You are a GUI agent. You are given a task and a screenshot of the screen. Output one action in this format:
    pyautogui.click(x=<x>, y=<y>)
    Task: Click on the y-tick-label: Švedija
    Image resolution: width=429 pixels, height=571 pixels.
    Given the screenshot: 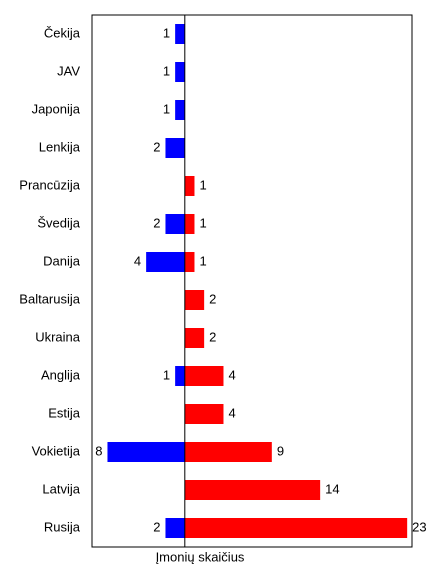 What is the action you would take?
    pyautogui.click(x=58, y=222)
    